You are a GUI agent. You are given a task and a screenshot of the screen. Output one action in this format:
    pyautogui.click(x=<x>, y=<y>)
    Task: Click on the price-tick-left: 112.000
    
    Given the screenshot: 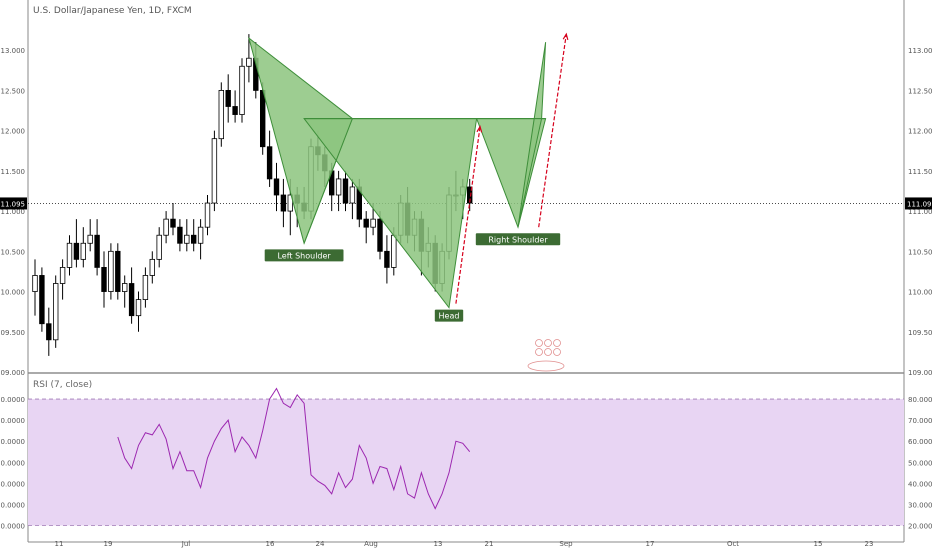 What is the action you would take?
    pyautogui.click(x=12, y=132)
    